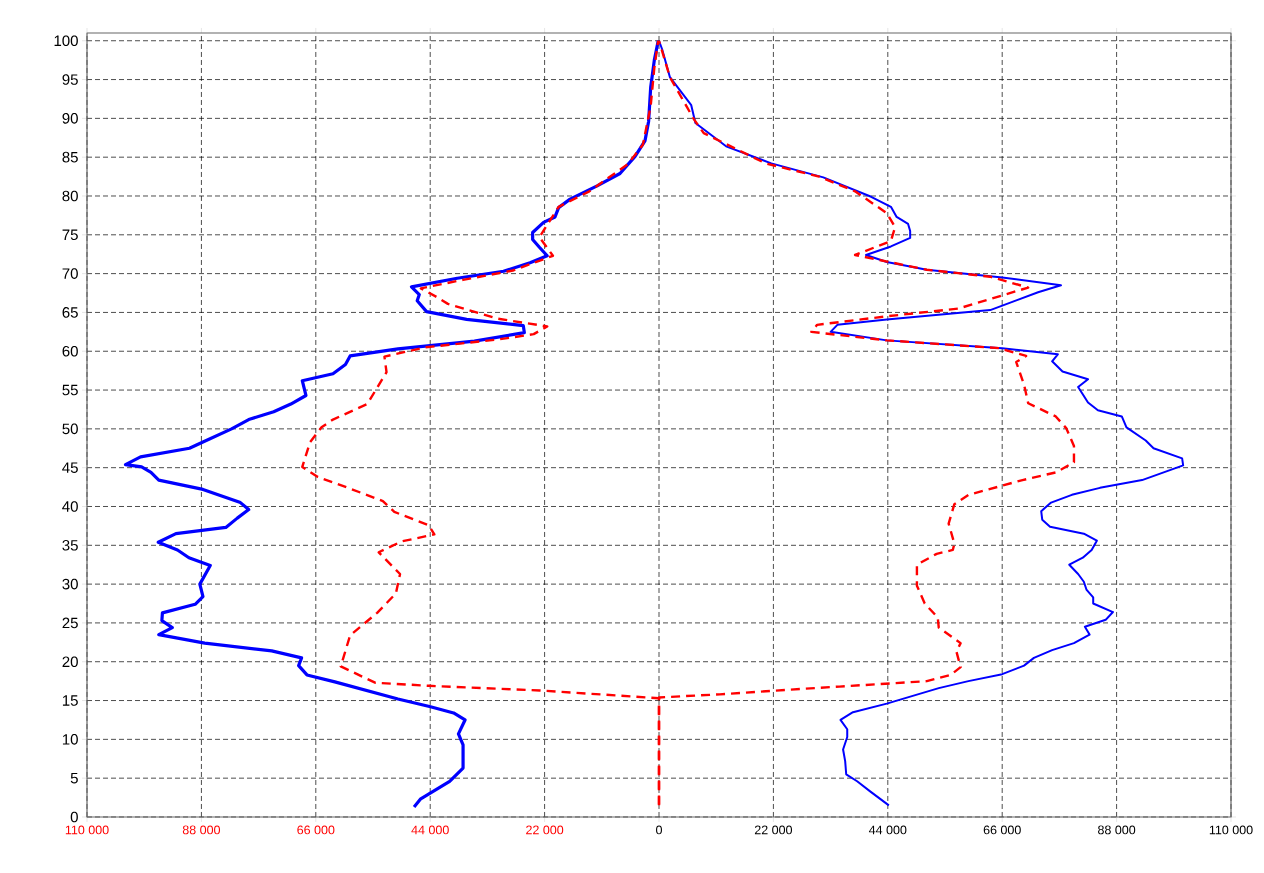 The image size is (1264, 873). Describe the element at coordinates (74, 778) in the screenshot. I see `y-tick-label: 5` at that location.